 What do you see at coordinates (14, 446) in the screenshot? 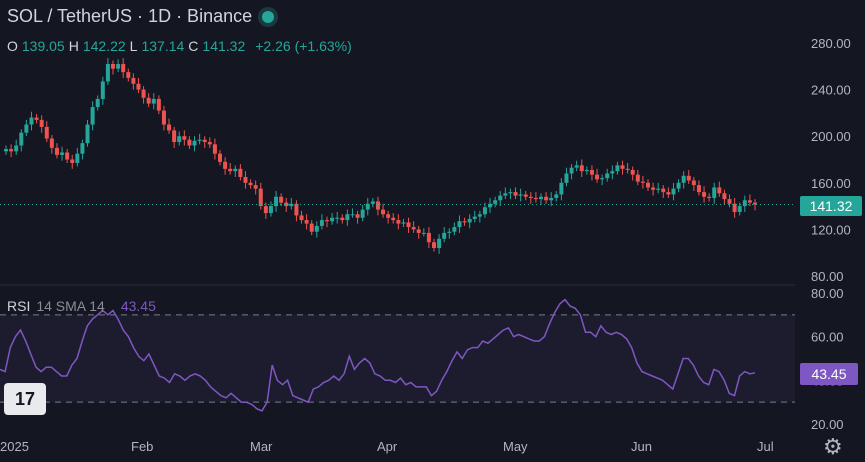
I see `x-tick-label: 2025` at bounding box center [14, 446].